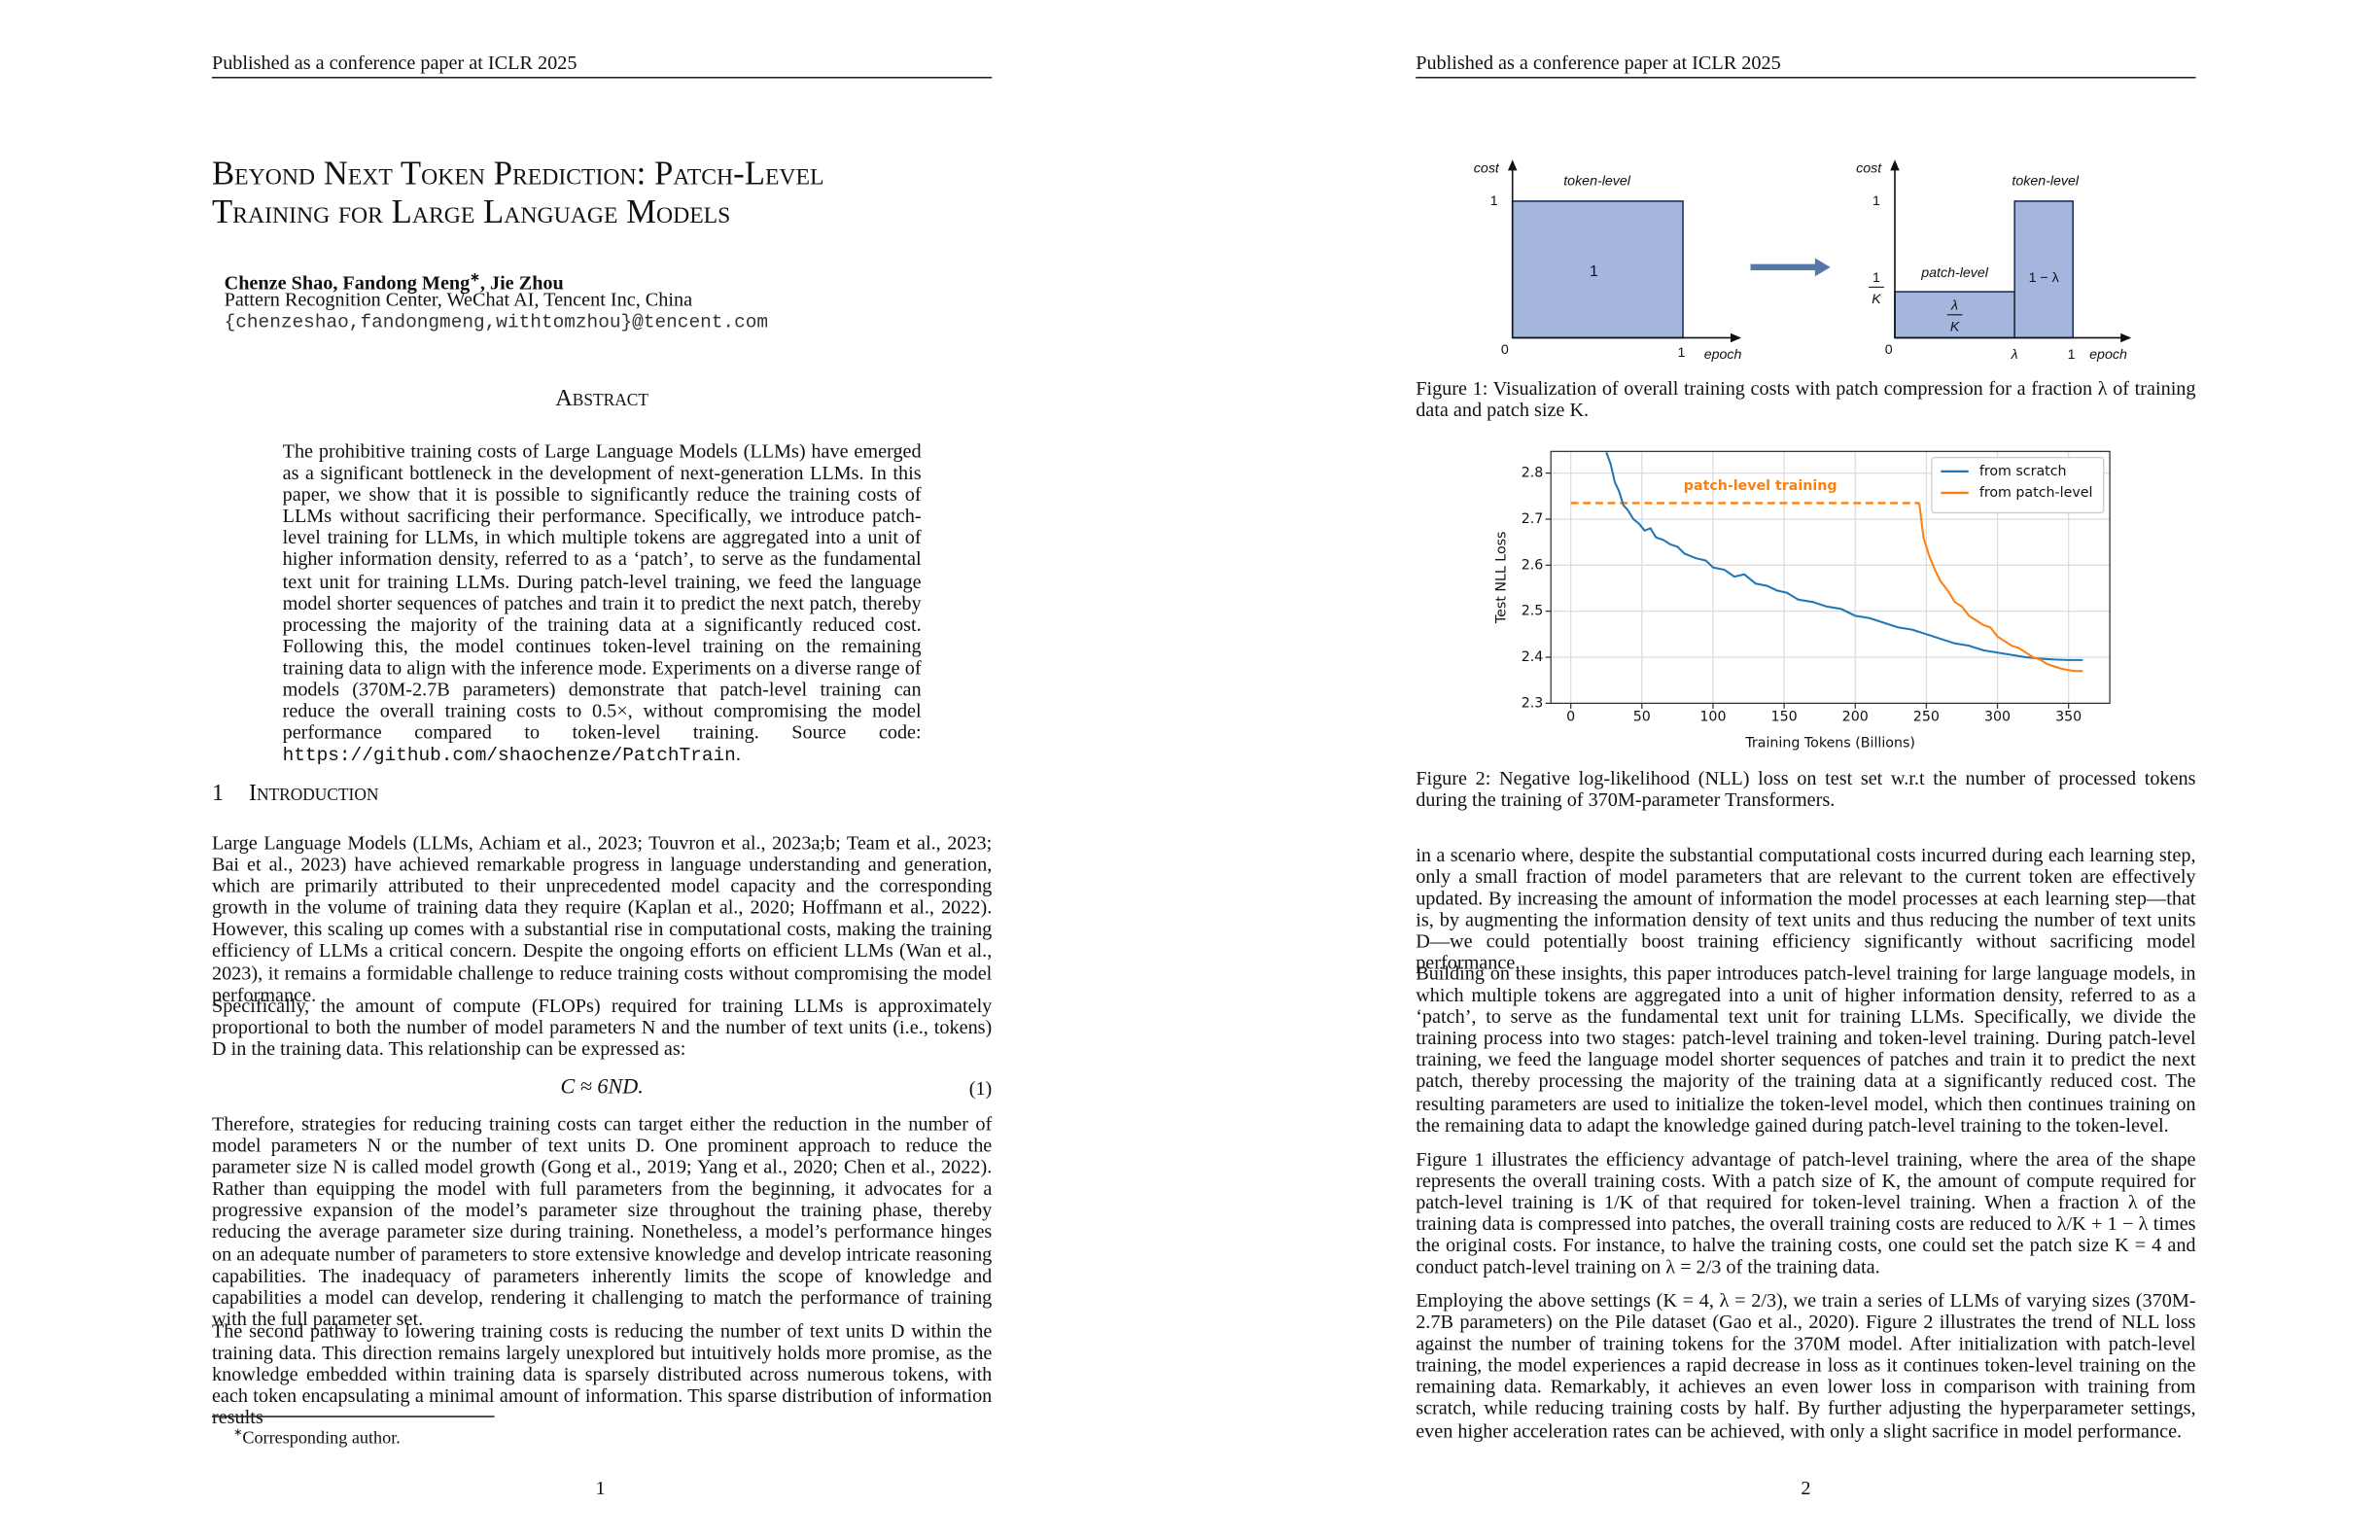  I want to click on y-tick-label: 2.6, so click(1533, 565).